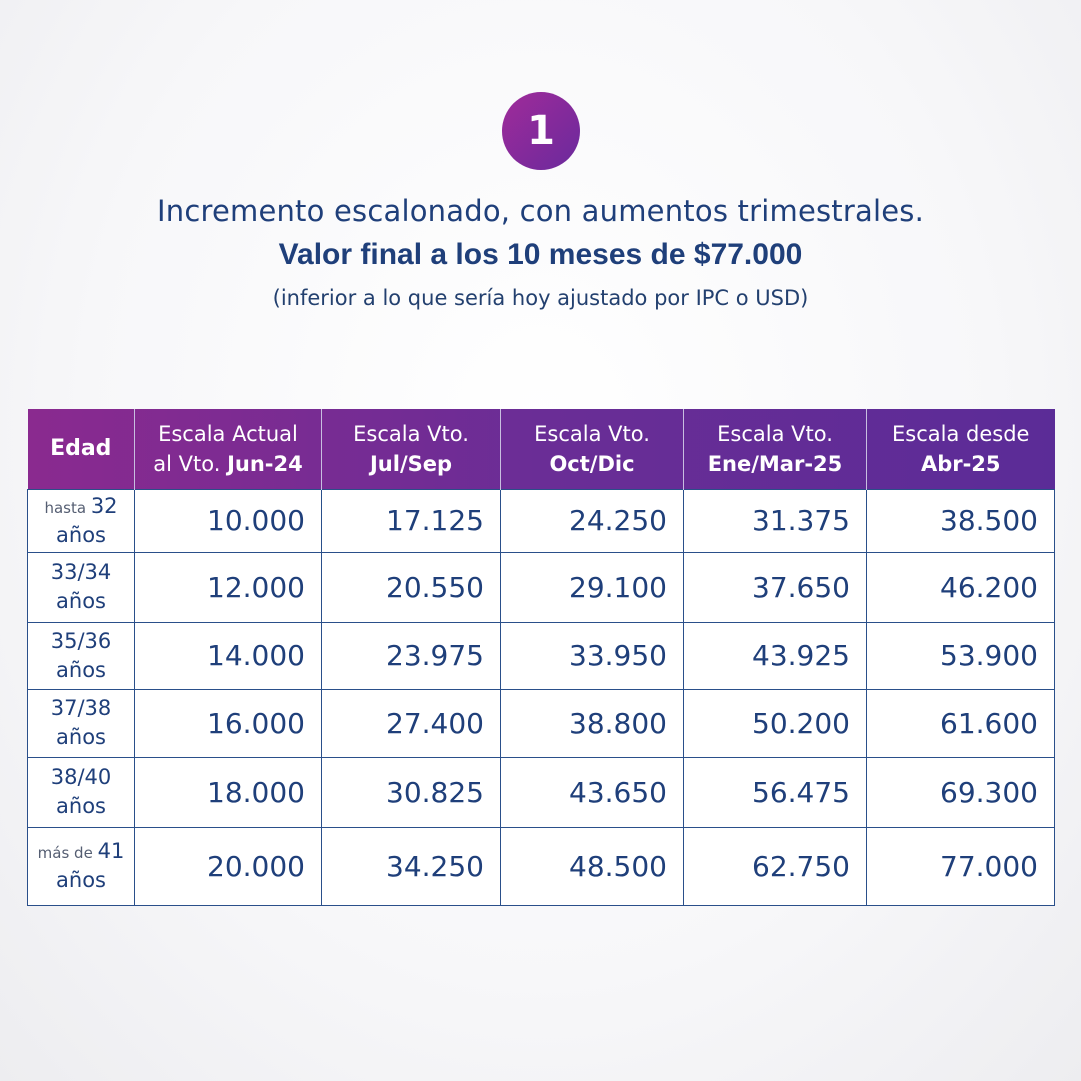 The width and height of the screenshot is (1081, 1081). I want to click on value-cell: 61.600, so click(960, 723).